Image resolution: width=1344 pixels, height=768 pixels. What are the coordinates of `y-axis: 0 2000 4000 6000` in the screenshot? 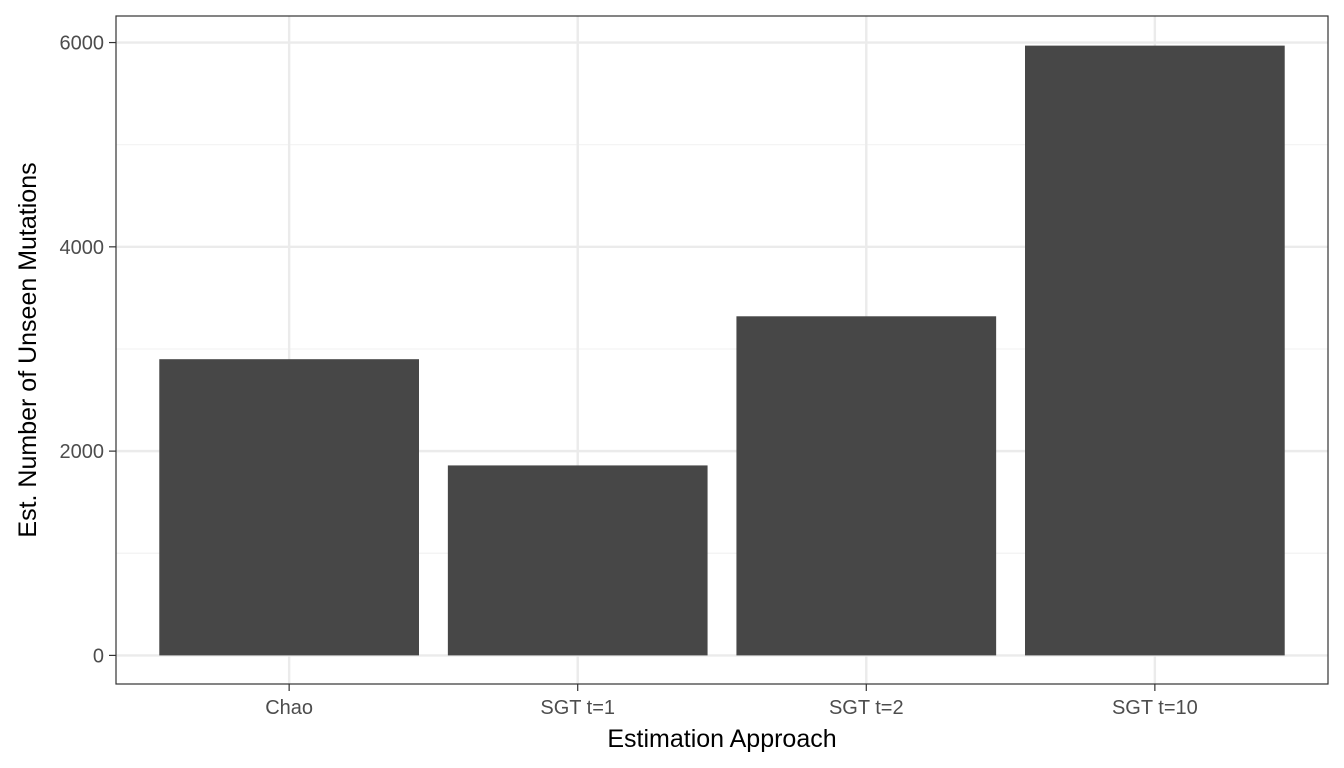 It's located at (88, 350).